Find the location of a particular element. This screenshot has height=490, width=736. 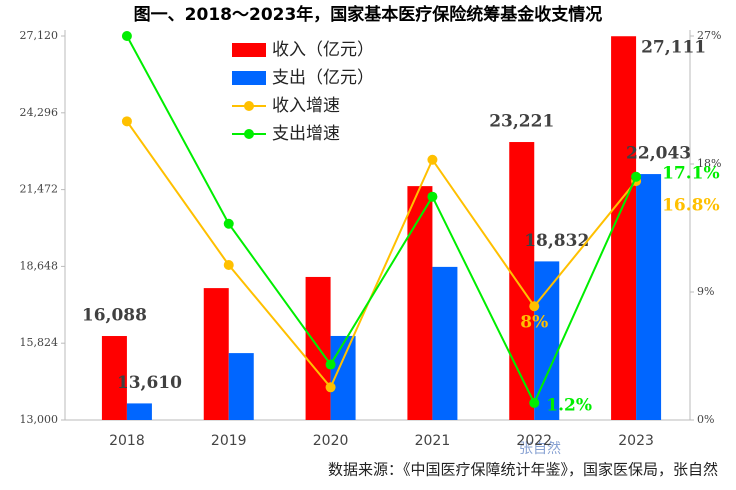

data-label: 16,088 is located at coordinates (114, 316).